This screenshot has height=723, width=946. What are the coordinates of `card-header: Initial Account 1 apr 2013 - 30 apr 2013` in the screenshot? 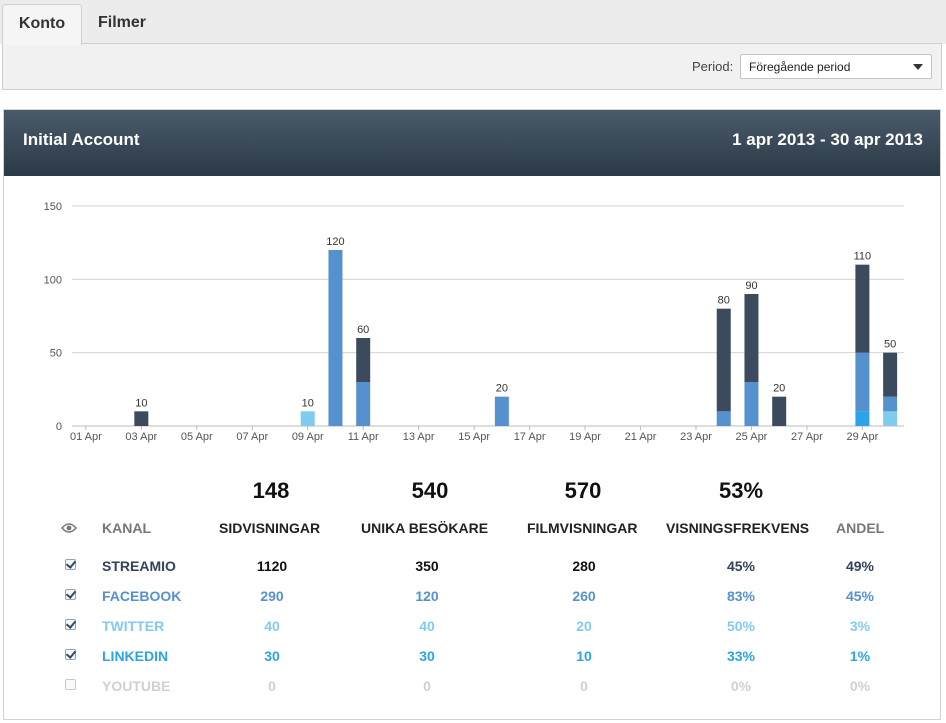 It's located at (472, 143).